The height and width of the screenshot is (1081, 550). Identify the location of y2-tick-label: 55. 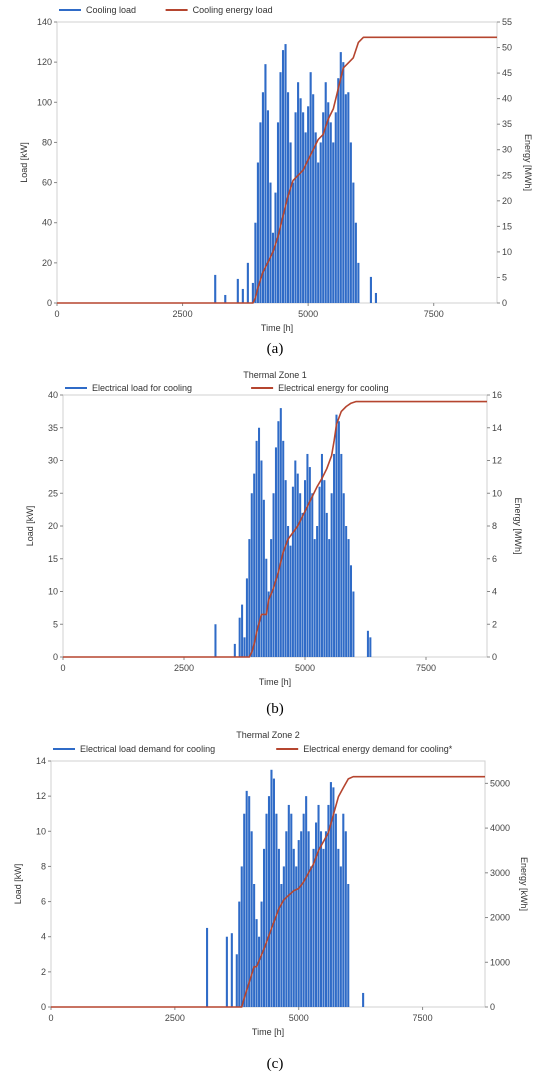
(507, 22).